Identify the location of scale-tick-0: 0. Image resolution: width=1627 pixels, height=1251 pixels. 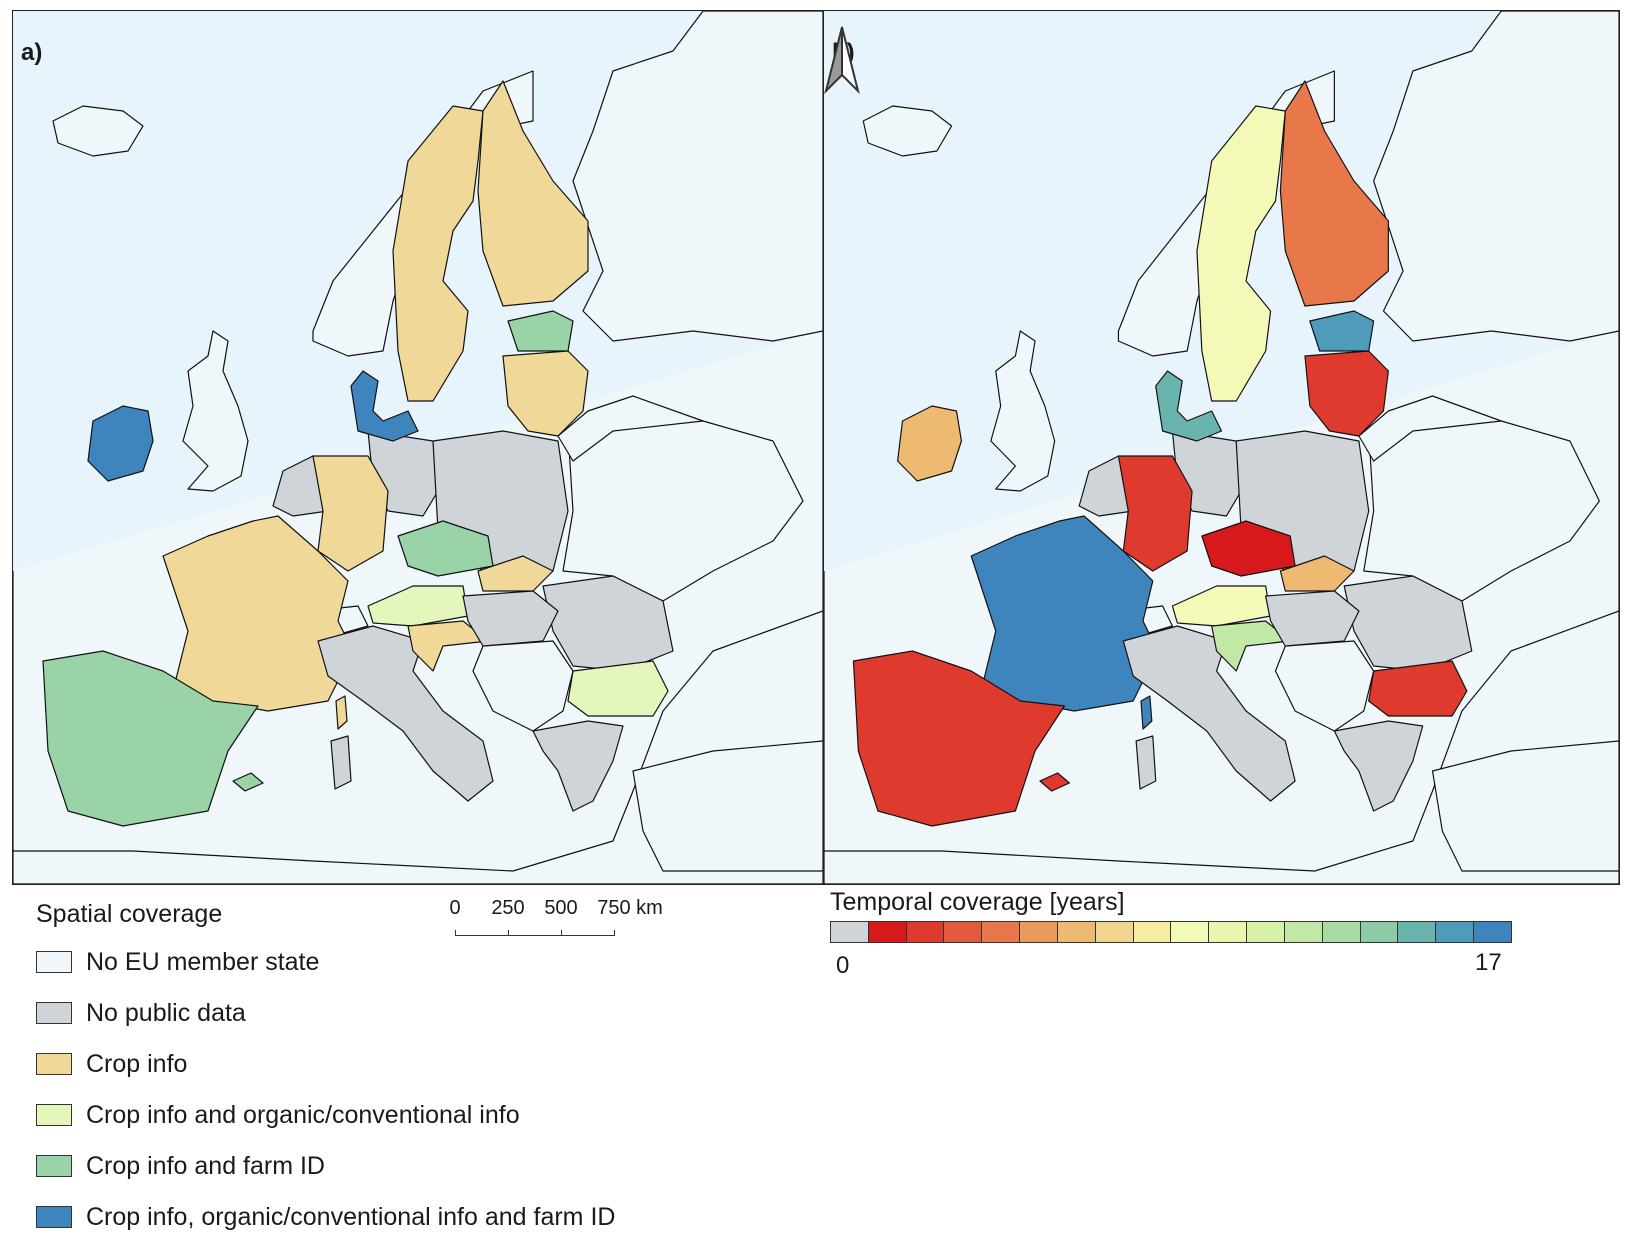
(455, 908).